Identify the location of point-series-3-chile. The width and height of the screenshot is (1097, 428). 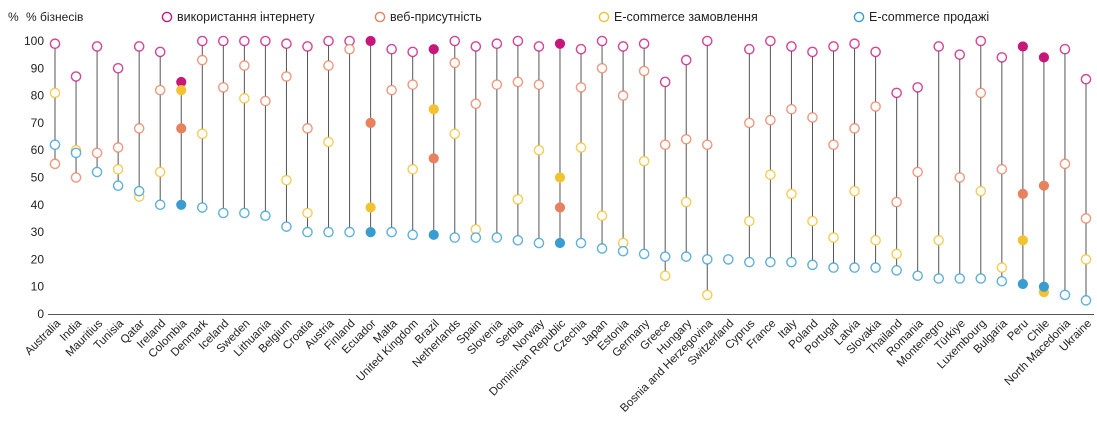
(1044, 286).